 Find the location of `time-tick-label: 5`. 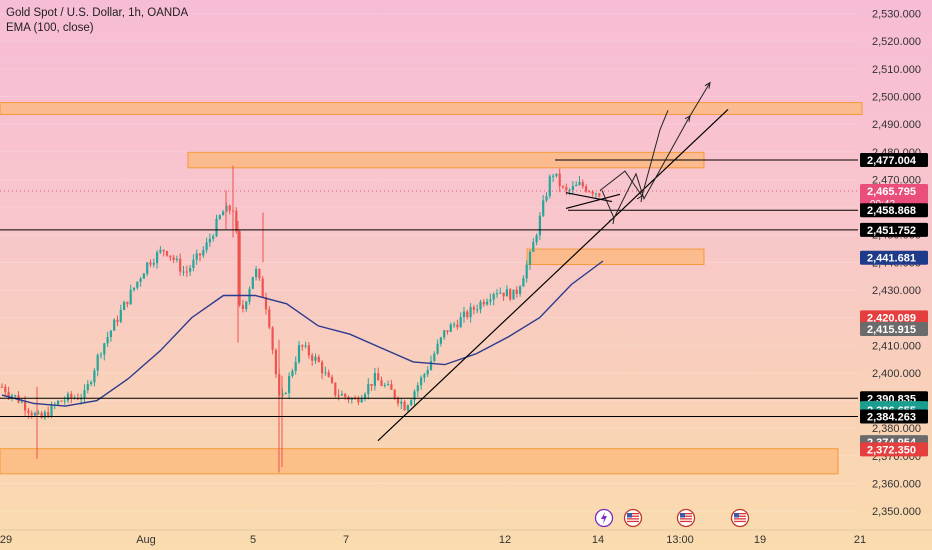

time-tick-label: 5 is located at coordinates (253, 540).